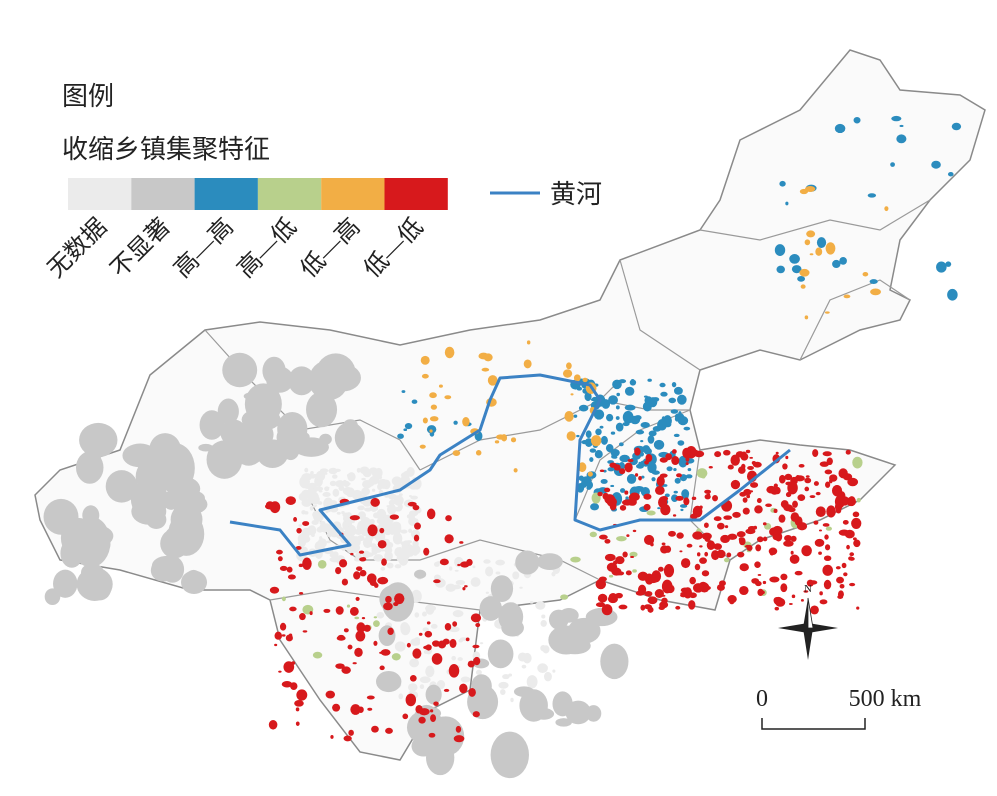 The image size is (997, 796). What do you see at coordinates (815, 220) in the screenshot?
I see `province-border` at bounding box center [815, 220].